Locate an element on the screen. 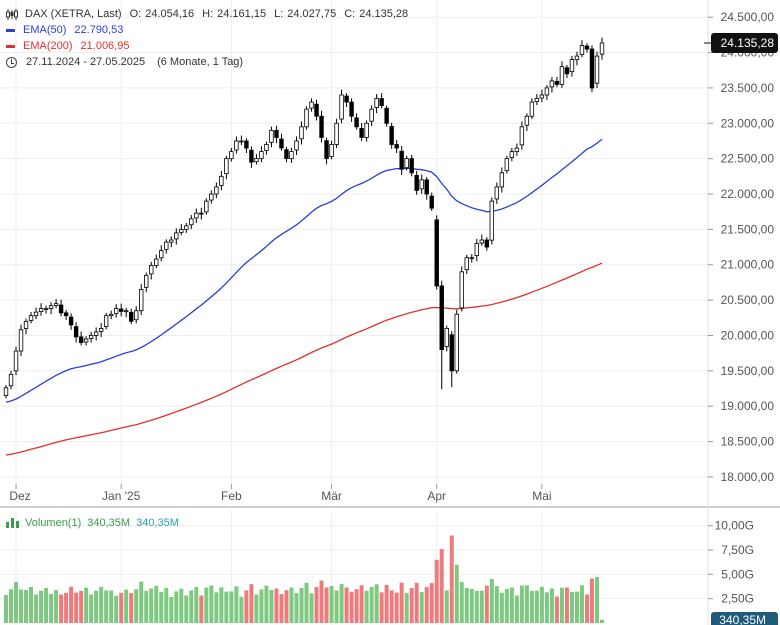  ema50-swatch is located at coordinates (10, 30).